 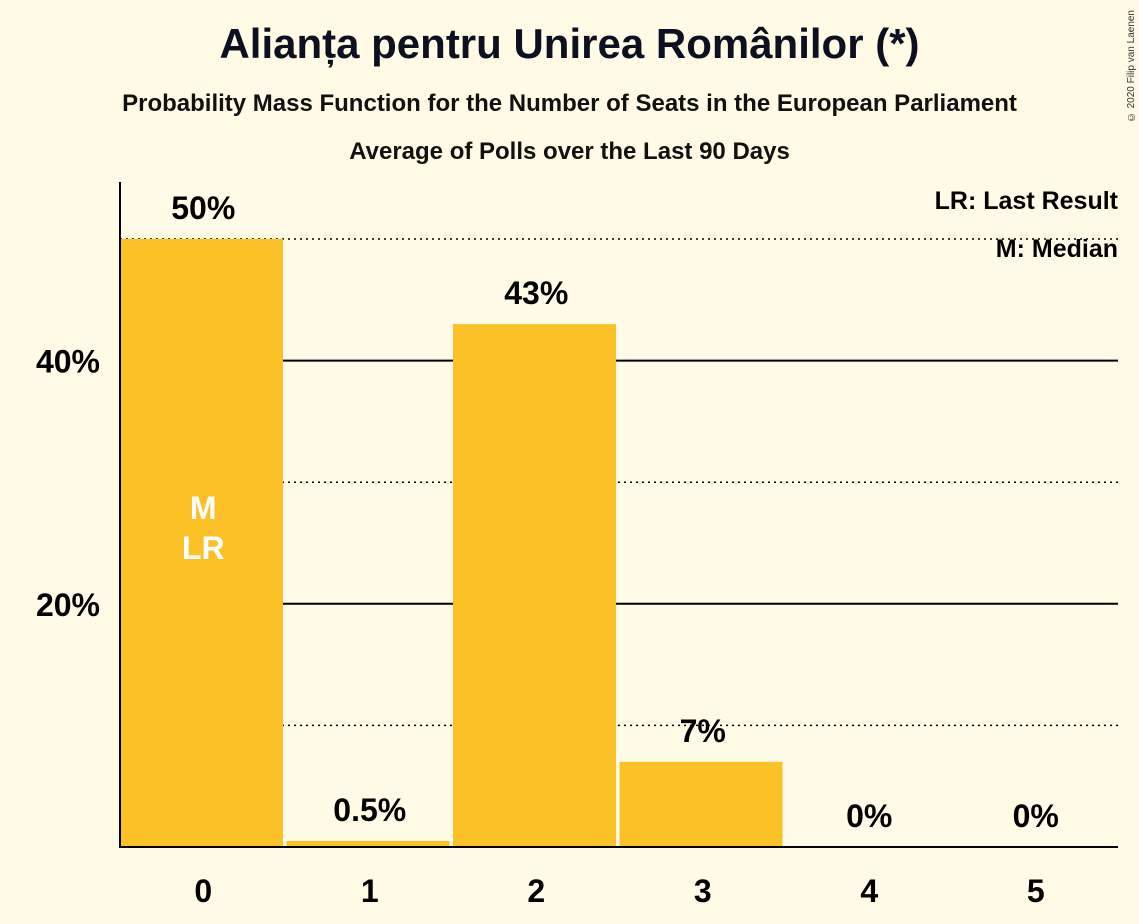 What do you see at coordinates (1036, 891) in the screenshot?
I see `x-tick-label-5: 5` at bounding box center [1036, 891].